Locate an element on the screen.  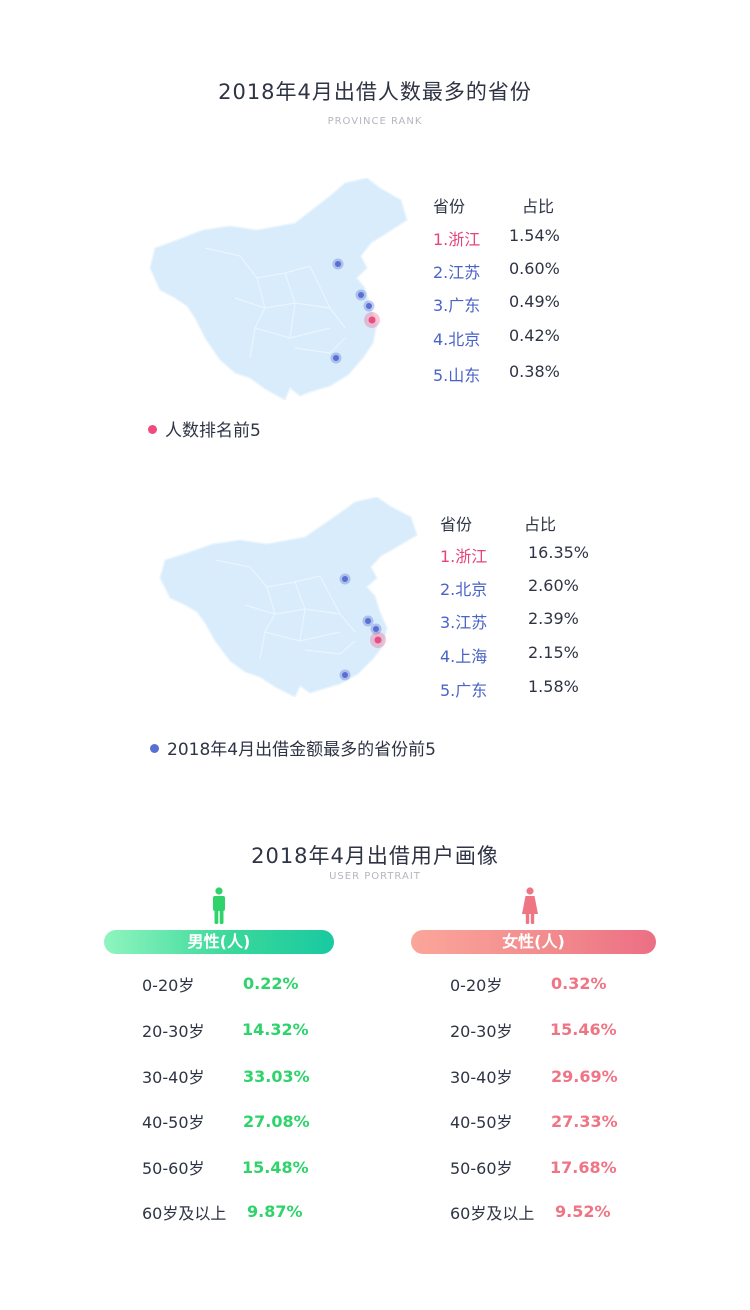
rank-name: 5.广东 is located at coordinates (464, 690).